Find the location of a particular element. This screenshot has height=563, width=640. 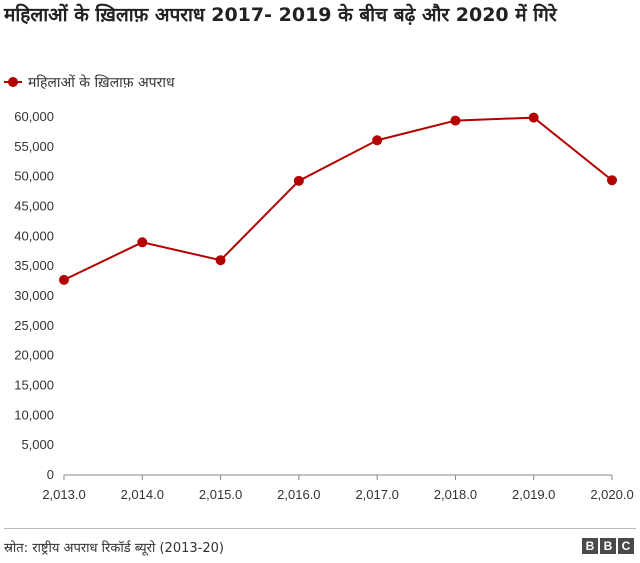

x-tick-label: 2,014.0 is located at coordinates (142, 494).